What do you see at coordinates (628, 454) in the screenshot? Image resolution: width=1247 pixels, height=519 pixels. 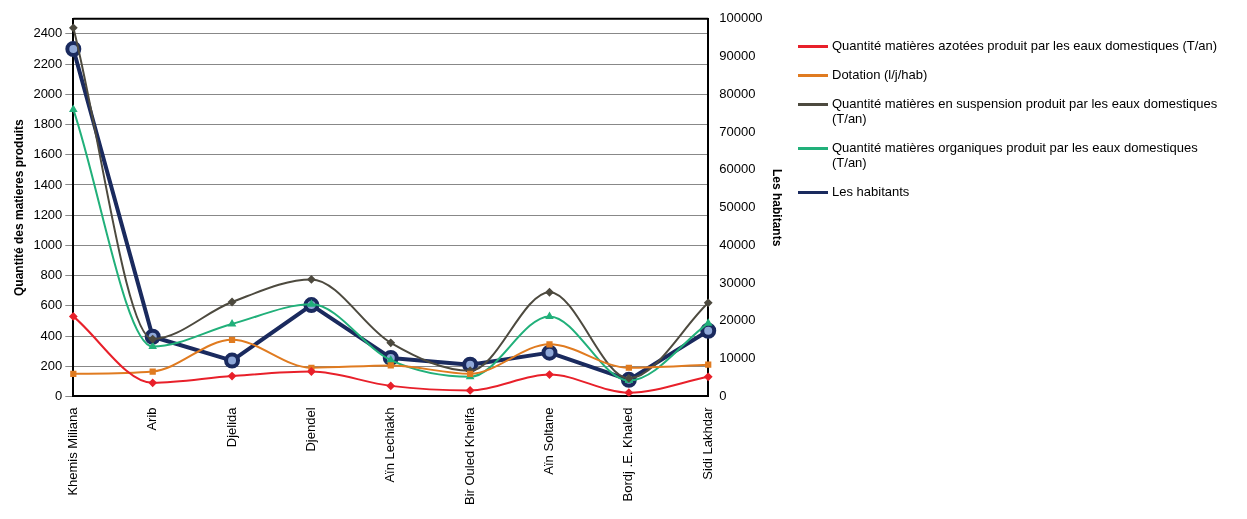 I see `x-tick-label: Bordj .E. Khaled` at bounding box center [628, 454].